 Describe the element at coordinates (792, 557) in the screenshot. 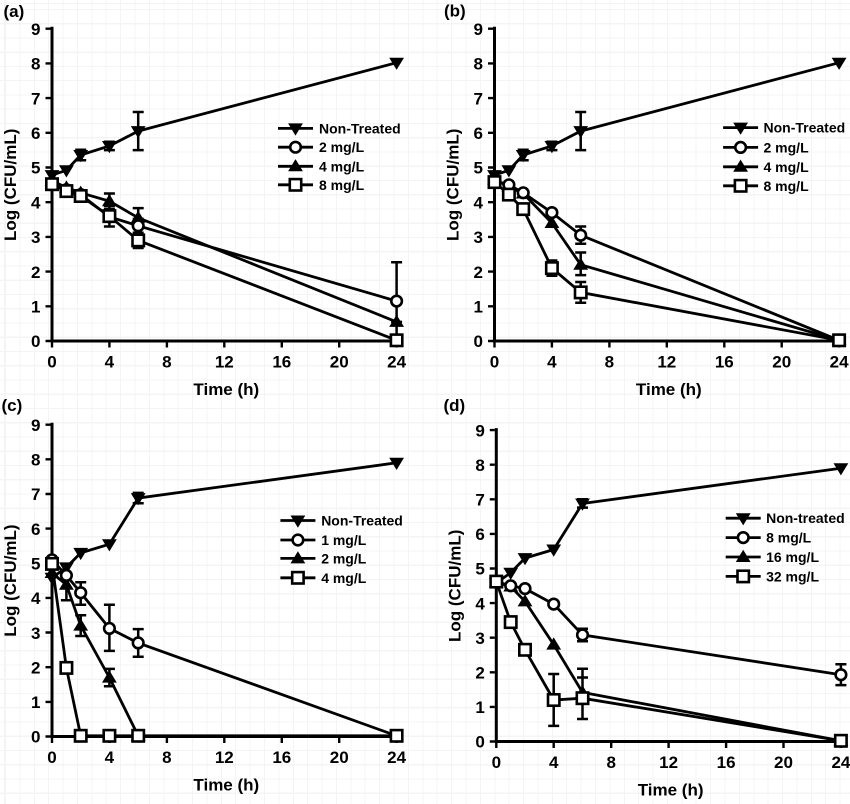

I see `svg-text: 16 mg/L` at that location.